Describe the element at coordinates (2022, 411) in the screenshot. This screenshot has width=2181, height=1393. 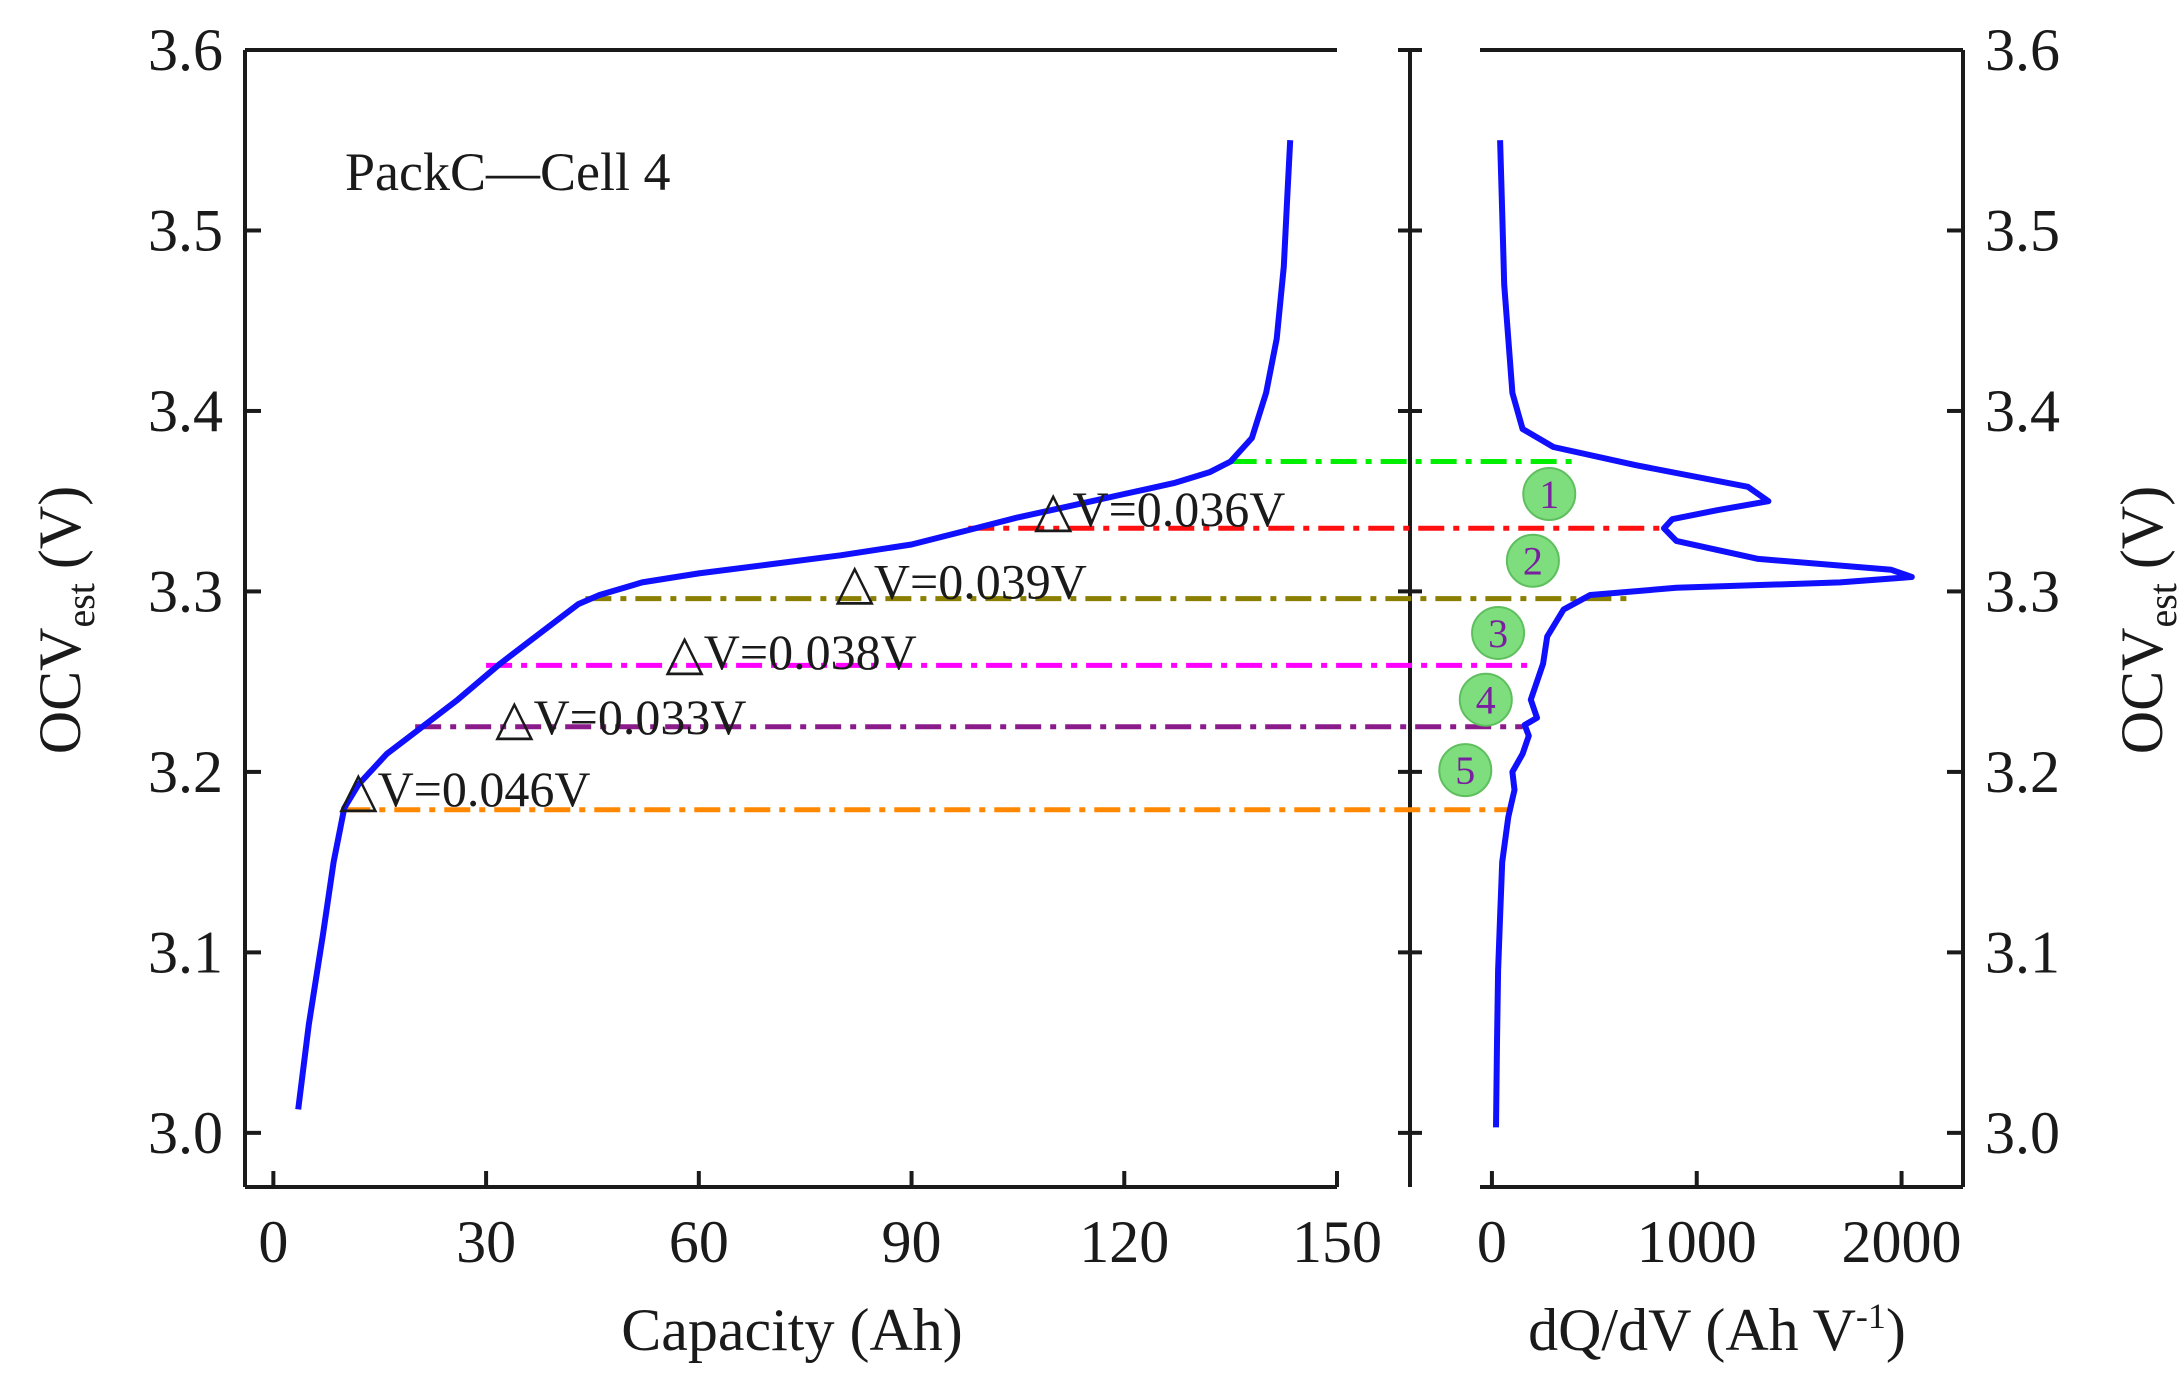
I see `right-y-tick-label: 3.4` at that location.